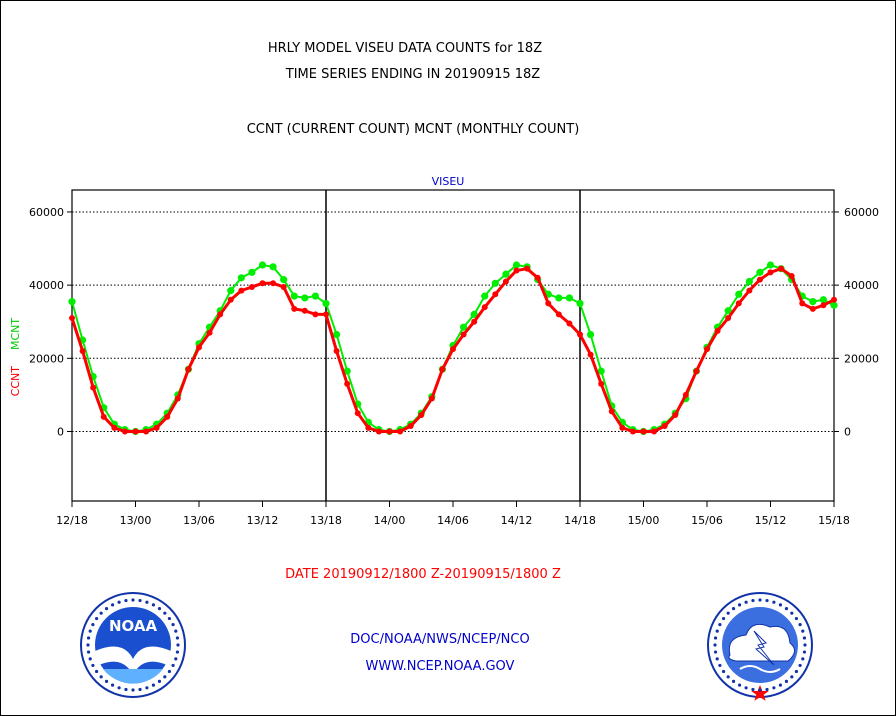  Describe the element at coordinates (448, 181) in the screenshot. I see `plot-title: VISEU` at that location.